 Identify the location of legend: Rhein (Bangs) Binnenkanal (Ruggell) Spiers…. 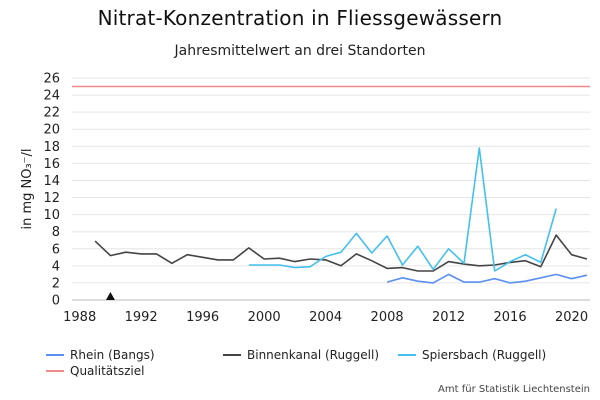
(300, 364).